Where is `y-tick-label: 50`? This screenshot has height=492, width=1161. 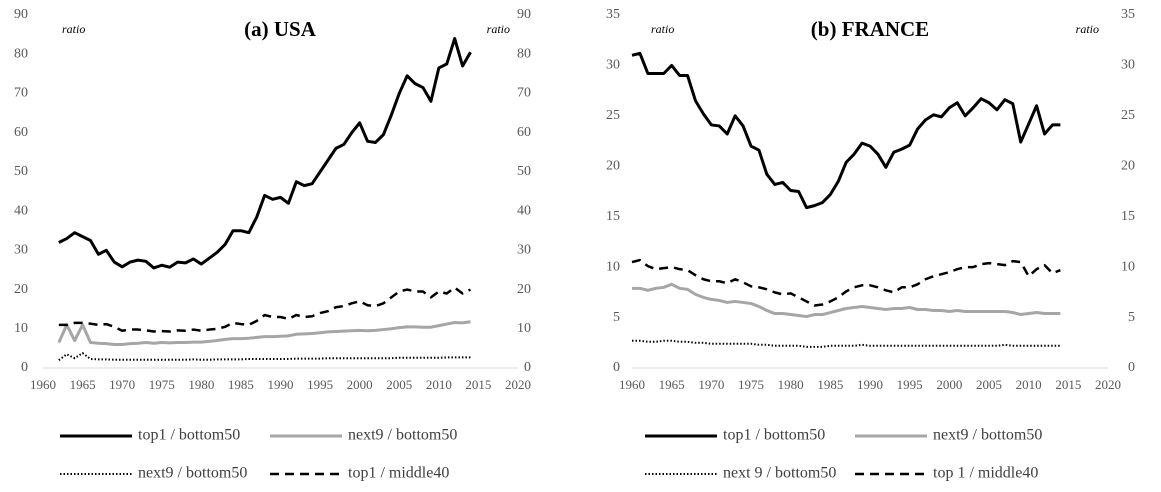 y-tick-label: 50 is located at coordinates (21, 171).